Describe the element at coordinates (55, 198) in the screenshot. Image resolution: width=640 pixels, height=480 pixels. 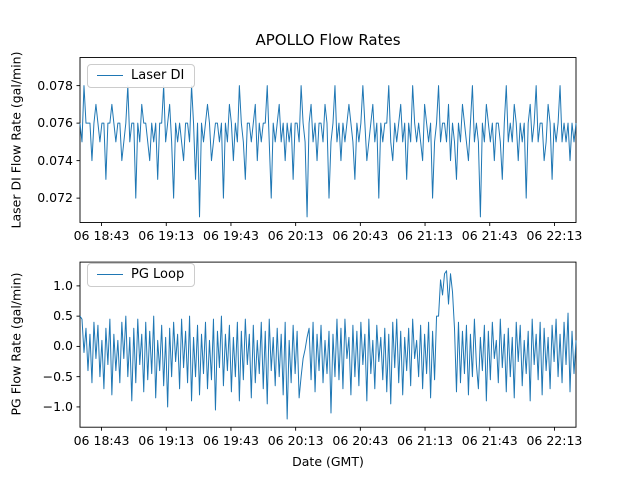
I see `y-tick-label: 0.072` at that location.